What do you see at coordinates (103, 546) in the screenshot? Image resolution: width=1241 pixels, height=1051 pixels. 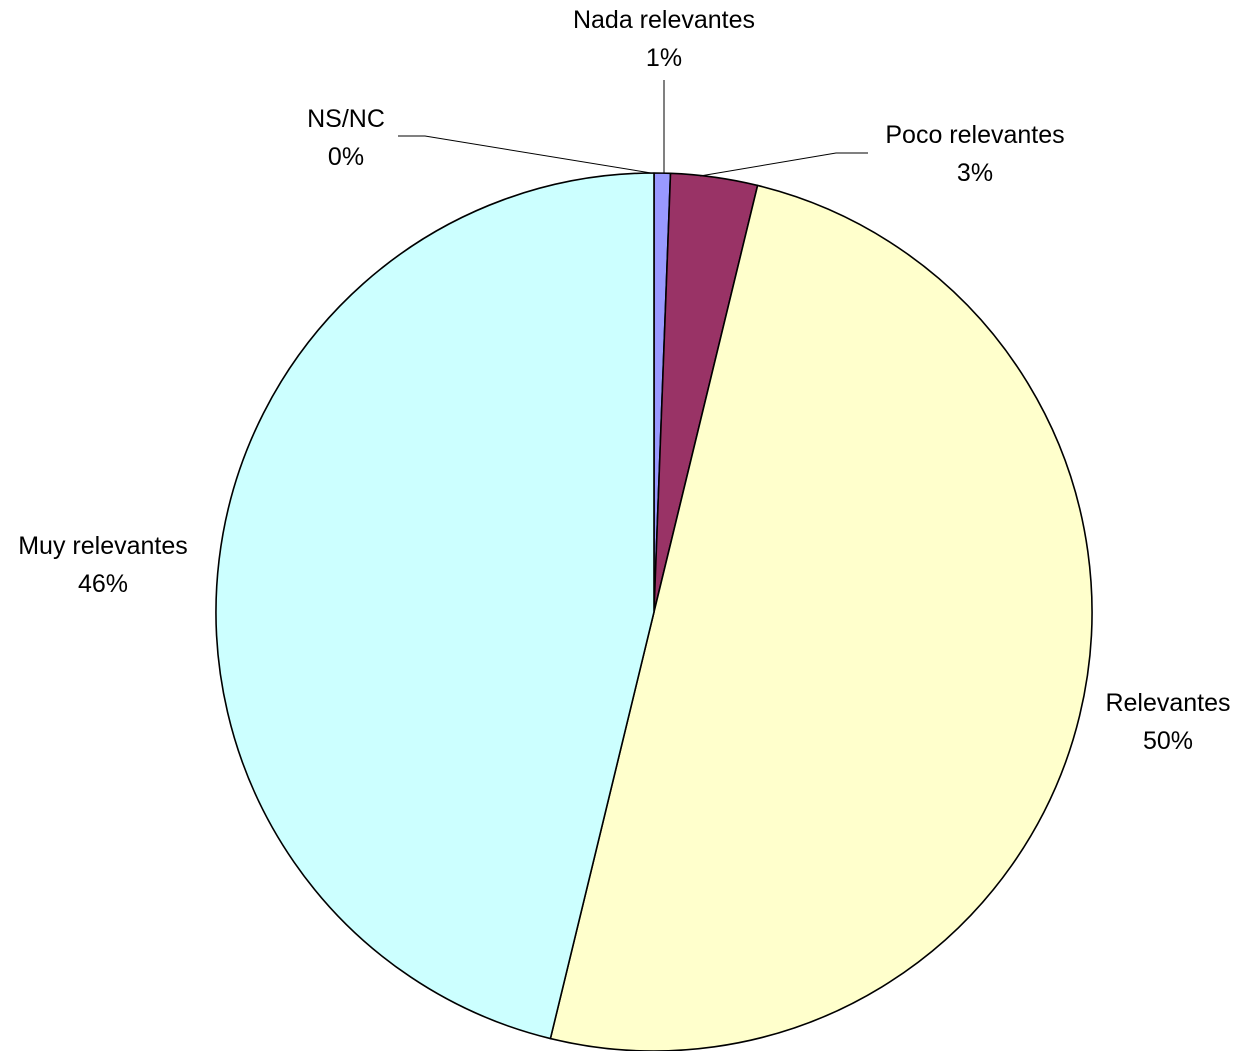 I see `data-label-name-muy-relevantes: Muy relevantes` at bounding box center [103, 546].